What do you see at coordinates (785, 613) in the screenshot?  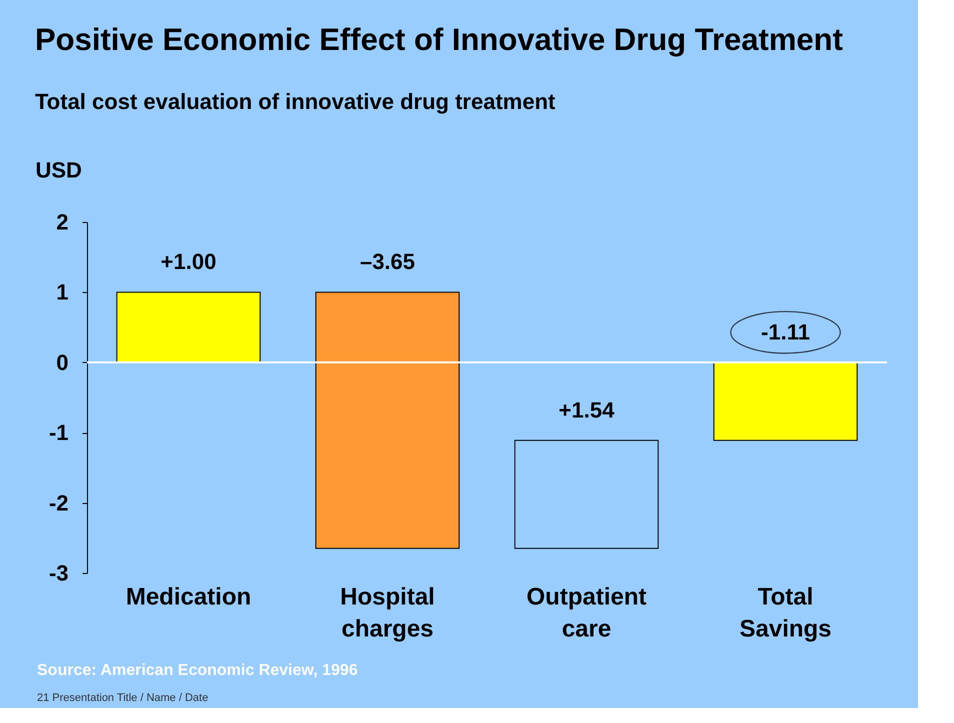 I see `x-tick-label: Total Savings` at bounding box center [785, 613].